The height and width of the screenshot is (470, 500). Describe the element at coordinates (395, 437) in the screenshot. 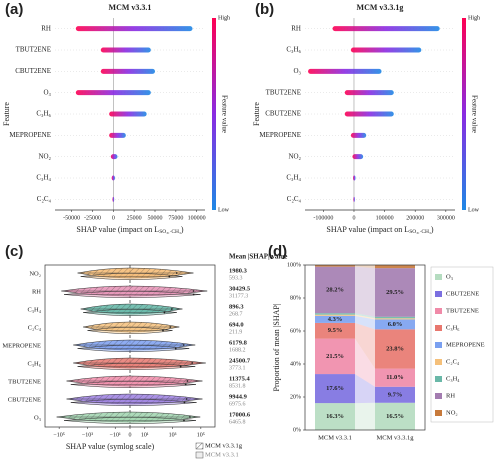

I see `x-tick-label: MCM v3.3.1g` at that location.